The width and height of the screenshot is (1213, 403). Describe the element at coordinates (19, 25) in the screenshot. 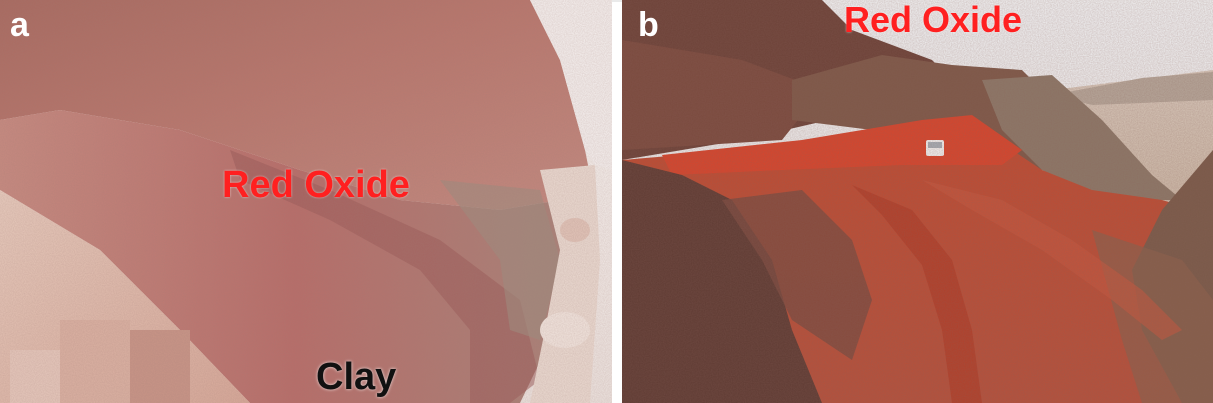

I see `panel-letter-a: a` at that location.